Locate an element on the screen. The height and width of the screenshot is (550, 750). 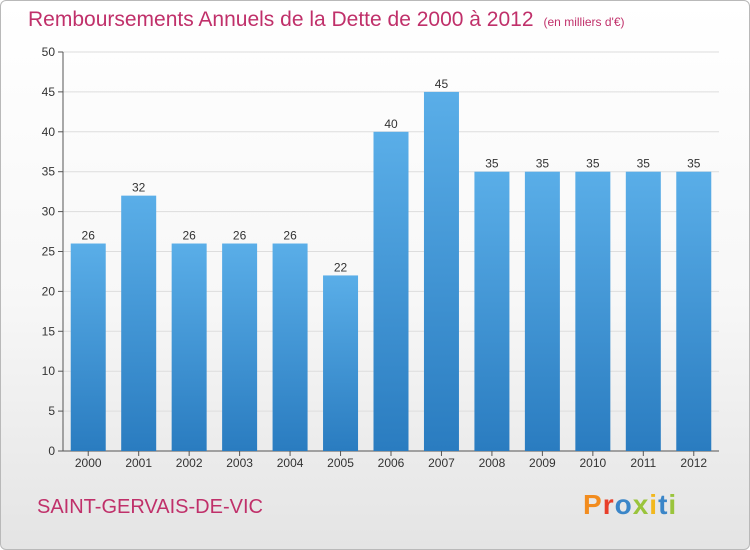
bar-2002 is located at coordinates (189, 347).